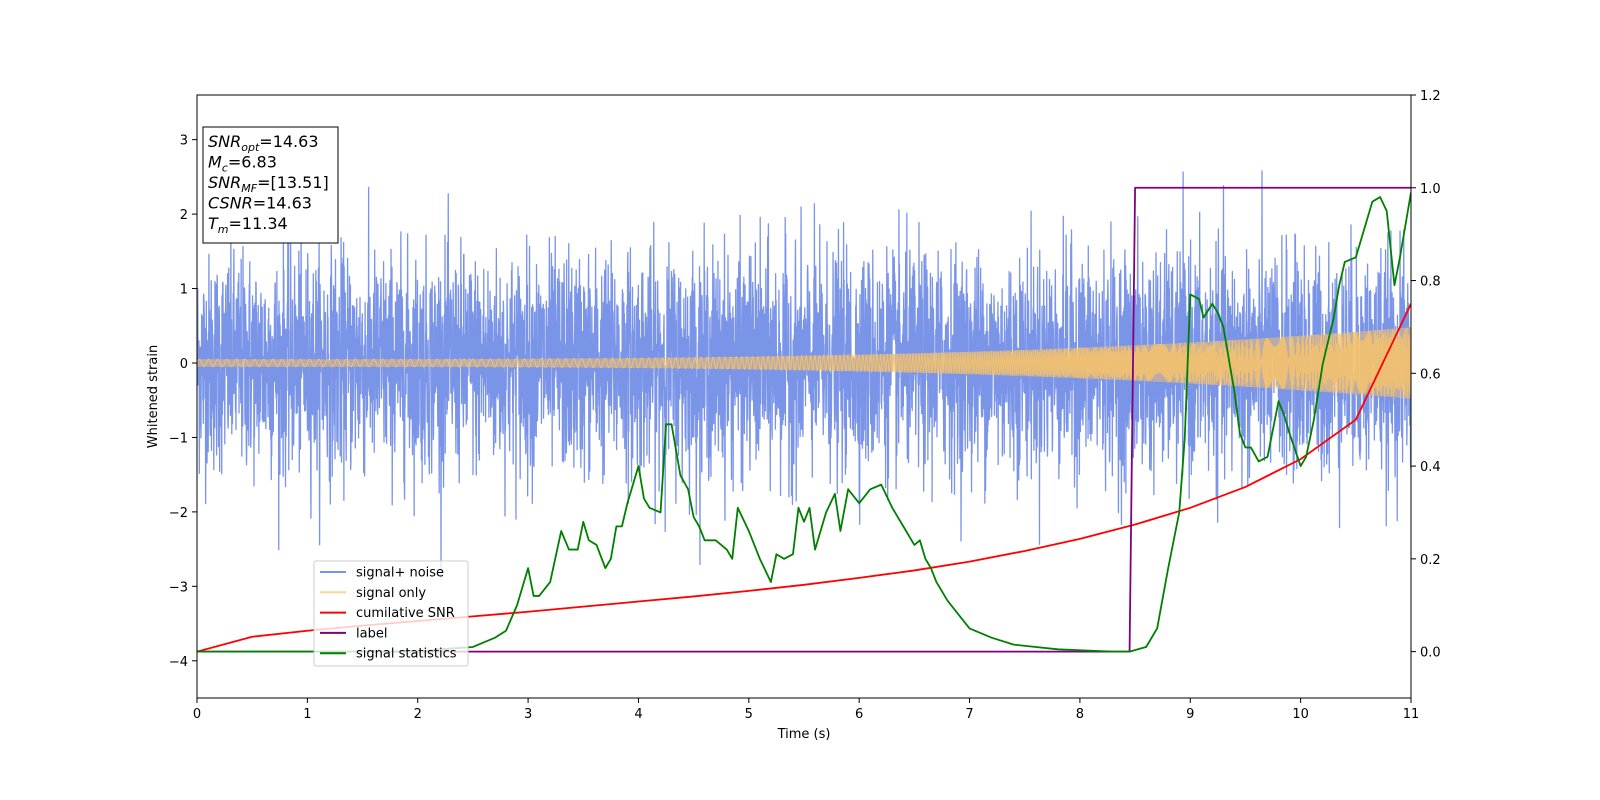  What do you see at coordinates (1430, 467) in the screenshot?
I see `y2-tick-label: 0.4` at bounding box center [1430, 467].